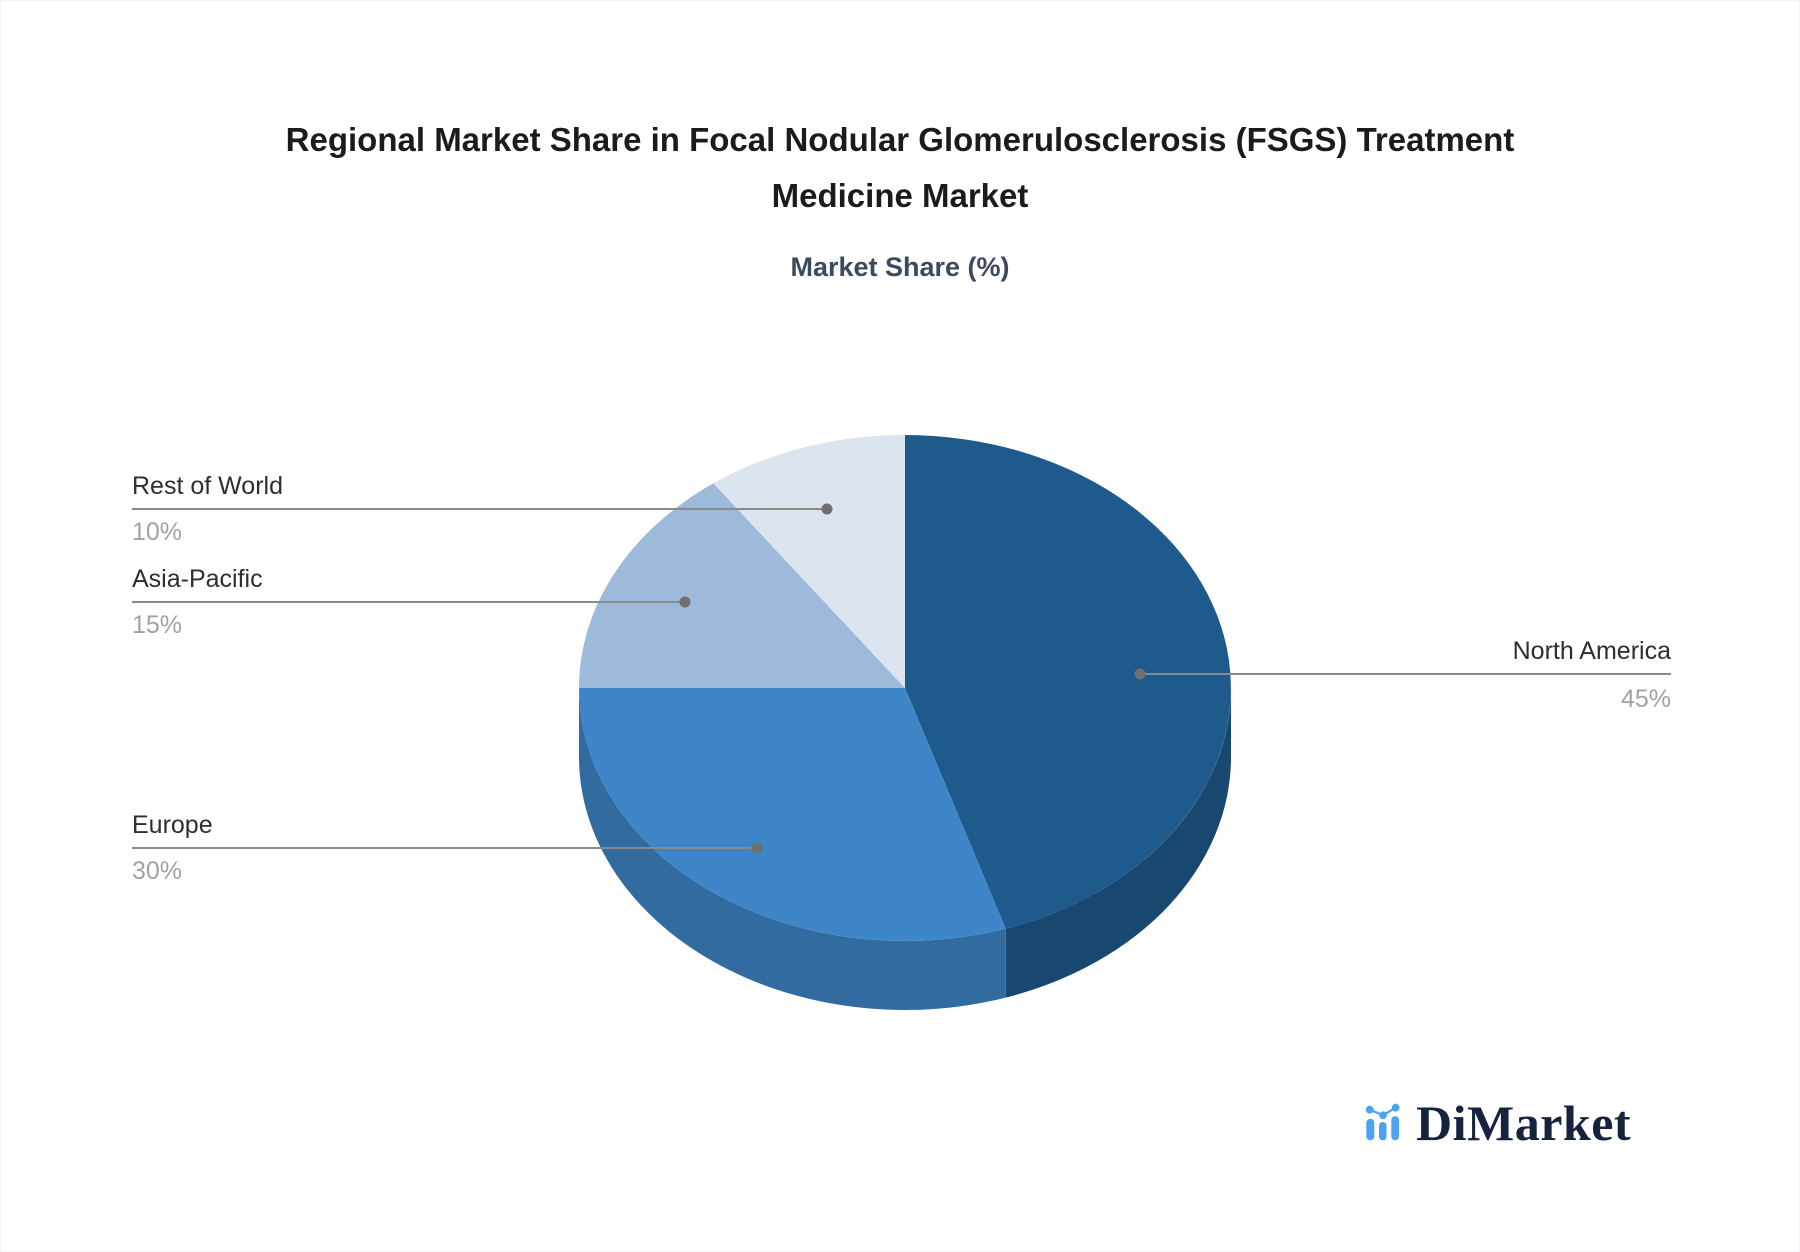 The image size is (1800, 1252). What do you see at coordinates (1645, 699) in the screenshot?
I see `callout-value-north-america: 45%` at bounding box center [1645, 699].